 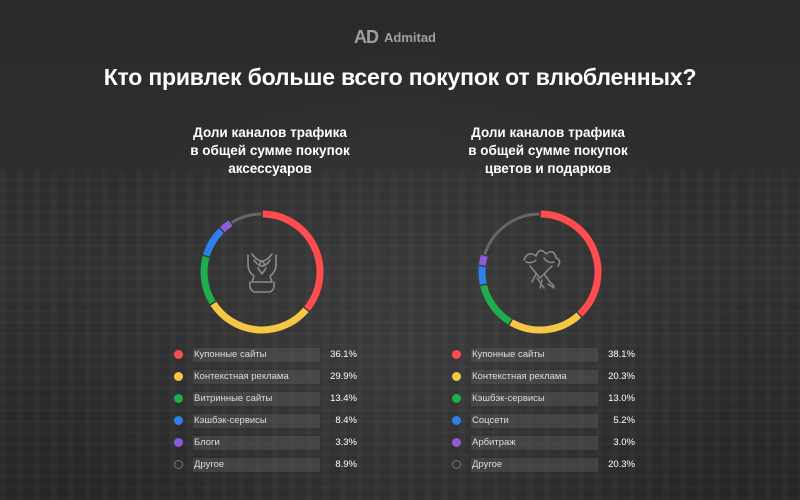 I want to click on legend-row: Купонные сайты 36.1%, so click(x=267, y=357).